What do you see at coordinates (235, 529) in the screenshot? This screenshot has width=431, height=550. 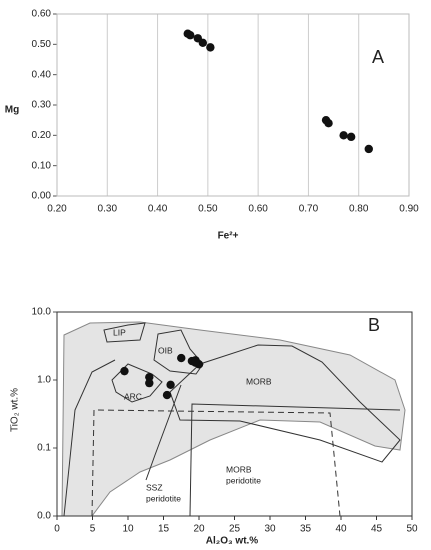 I see `x-tick-label: 25` at bounding box center [235, 529].